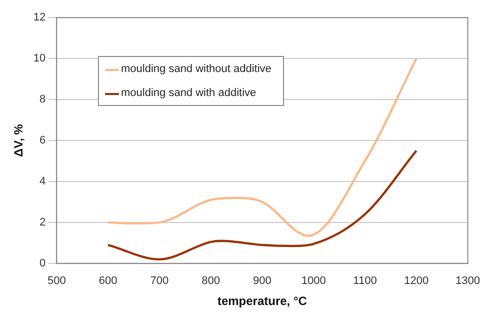  What do you see at coordinates (19, 140) in the screenshot?
I see `y-axis-title: ΔV, %` at bounding box center [19, 140].